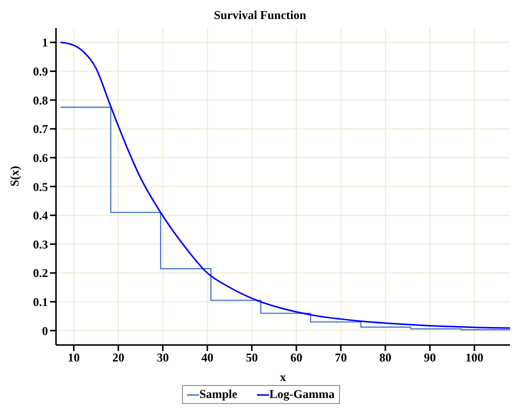 This screenshot has width=520, height=415. Describe the element at coordinates (207, 357) in the screenshot. I see `x-tick-label: 40` at that location.